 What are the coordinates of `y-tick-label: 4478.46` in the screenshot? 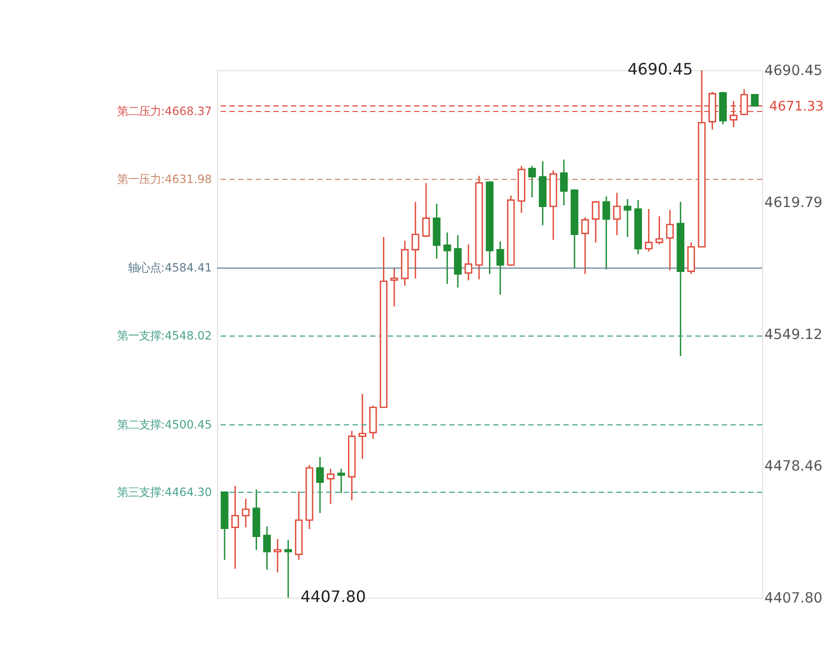 It's located at (793, 466).